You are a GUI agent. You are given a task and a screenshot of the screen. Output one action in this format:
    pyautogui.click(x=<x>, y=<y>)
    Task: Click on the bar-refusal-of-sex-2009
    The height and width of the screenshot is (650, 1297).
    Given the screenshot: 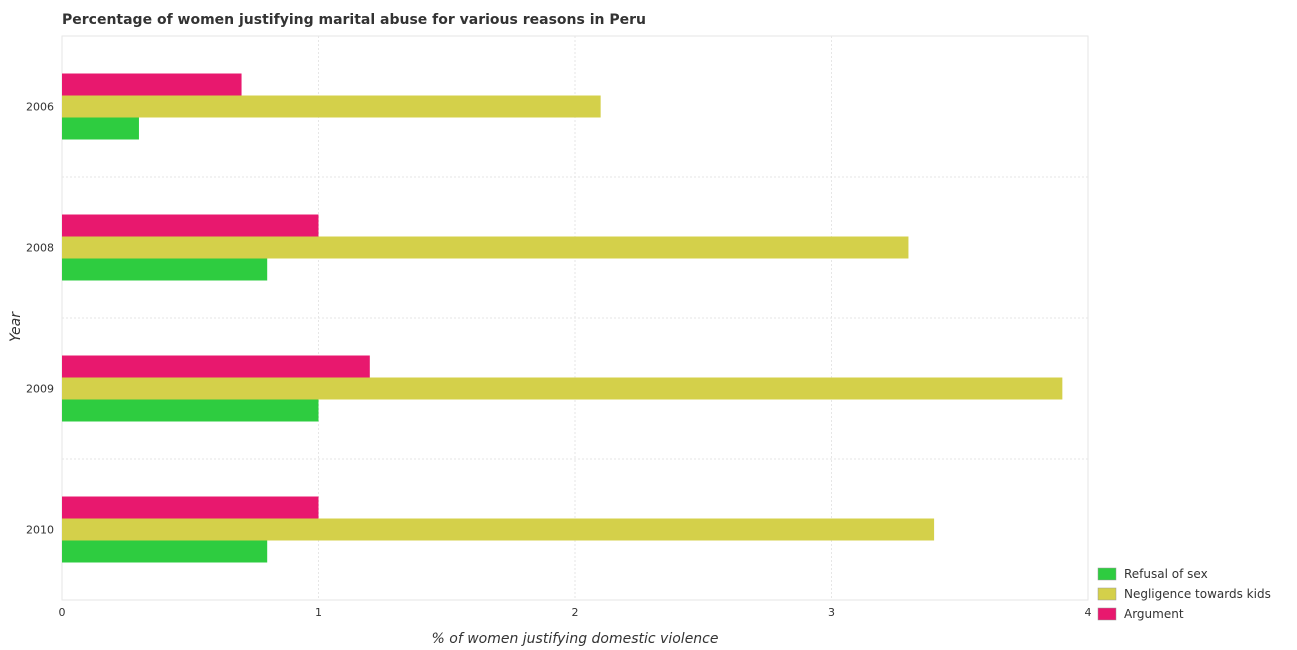 What is the action you would take?
    pyautogui.click(x=190, y=410)
    